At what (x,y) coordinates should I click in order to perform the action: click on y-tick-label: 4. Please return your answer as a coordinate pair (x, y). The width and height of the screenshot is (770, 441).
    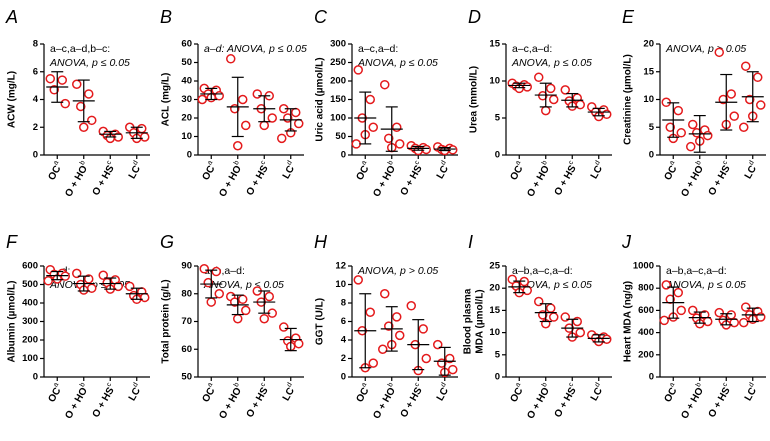
    Looking at the image, I should click on (344, 340).